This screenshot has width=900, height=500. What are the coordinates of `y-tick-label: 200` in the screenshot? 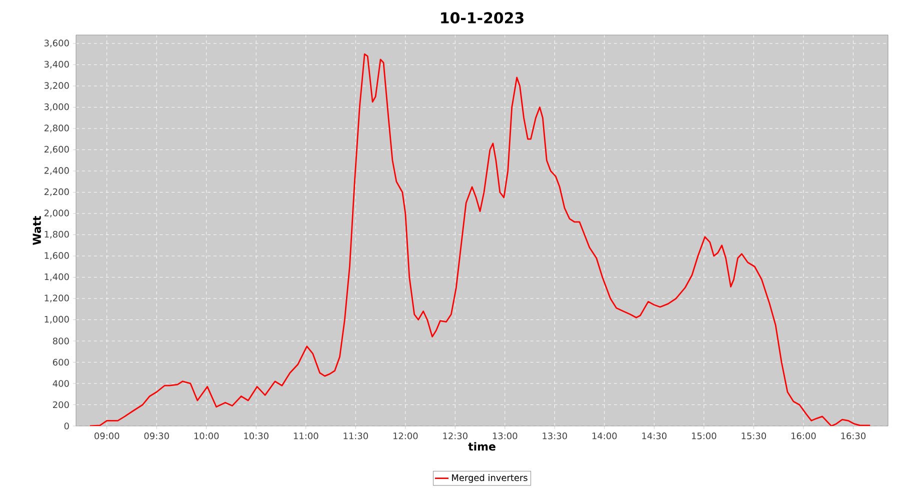 It's located at (61, 404).